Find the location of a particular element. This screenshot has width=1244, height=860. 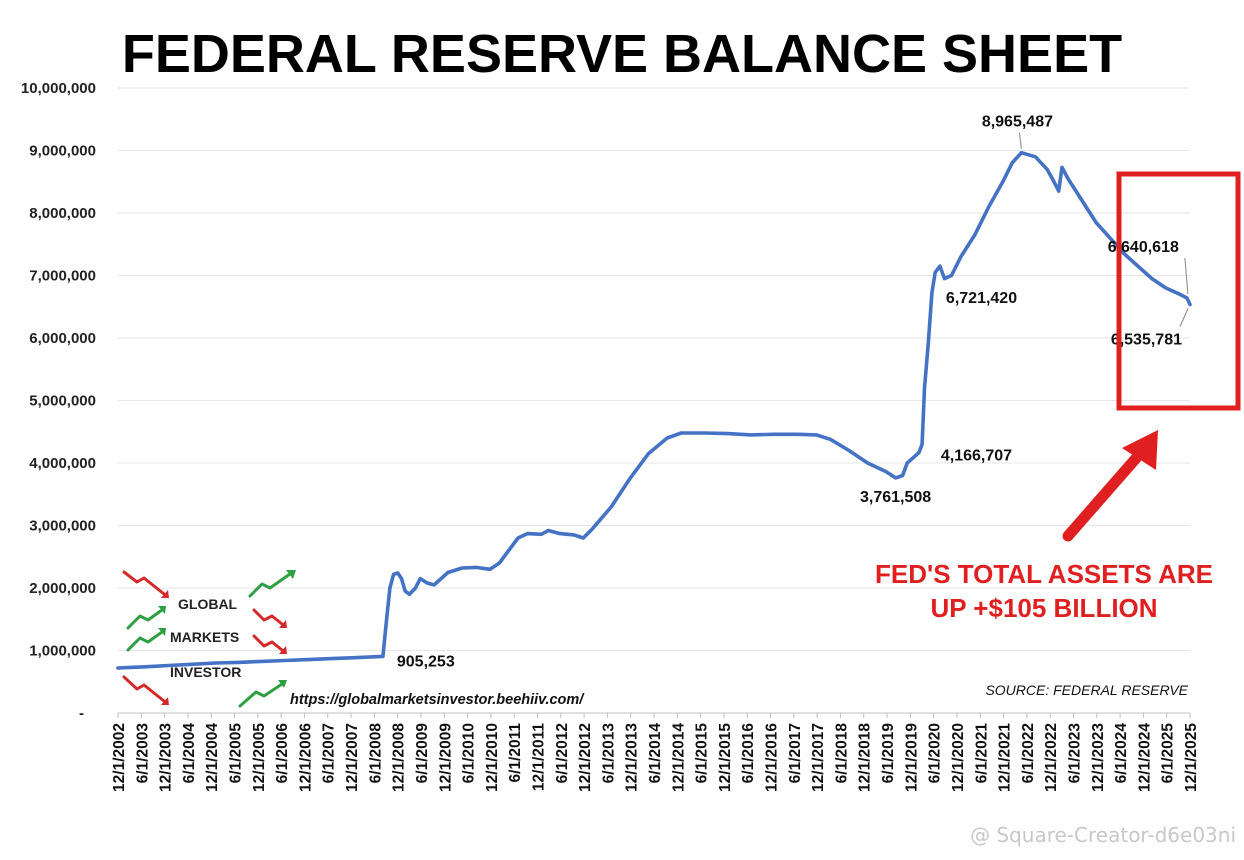

label-leader-lines is located at coordinates (1103, 229).